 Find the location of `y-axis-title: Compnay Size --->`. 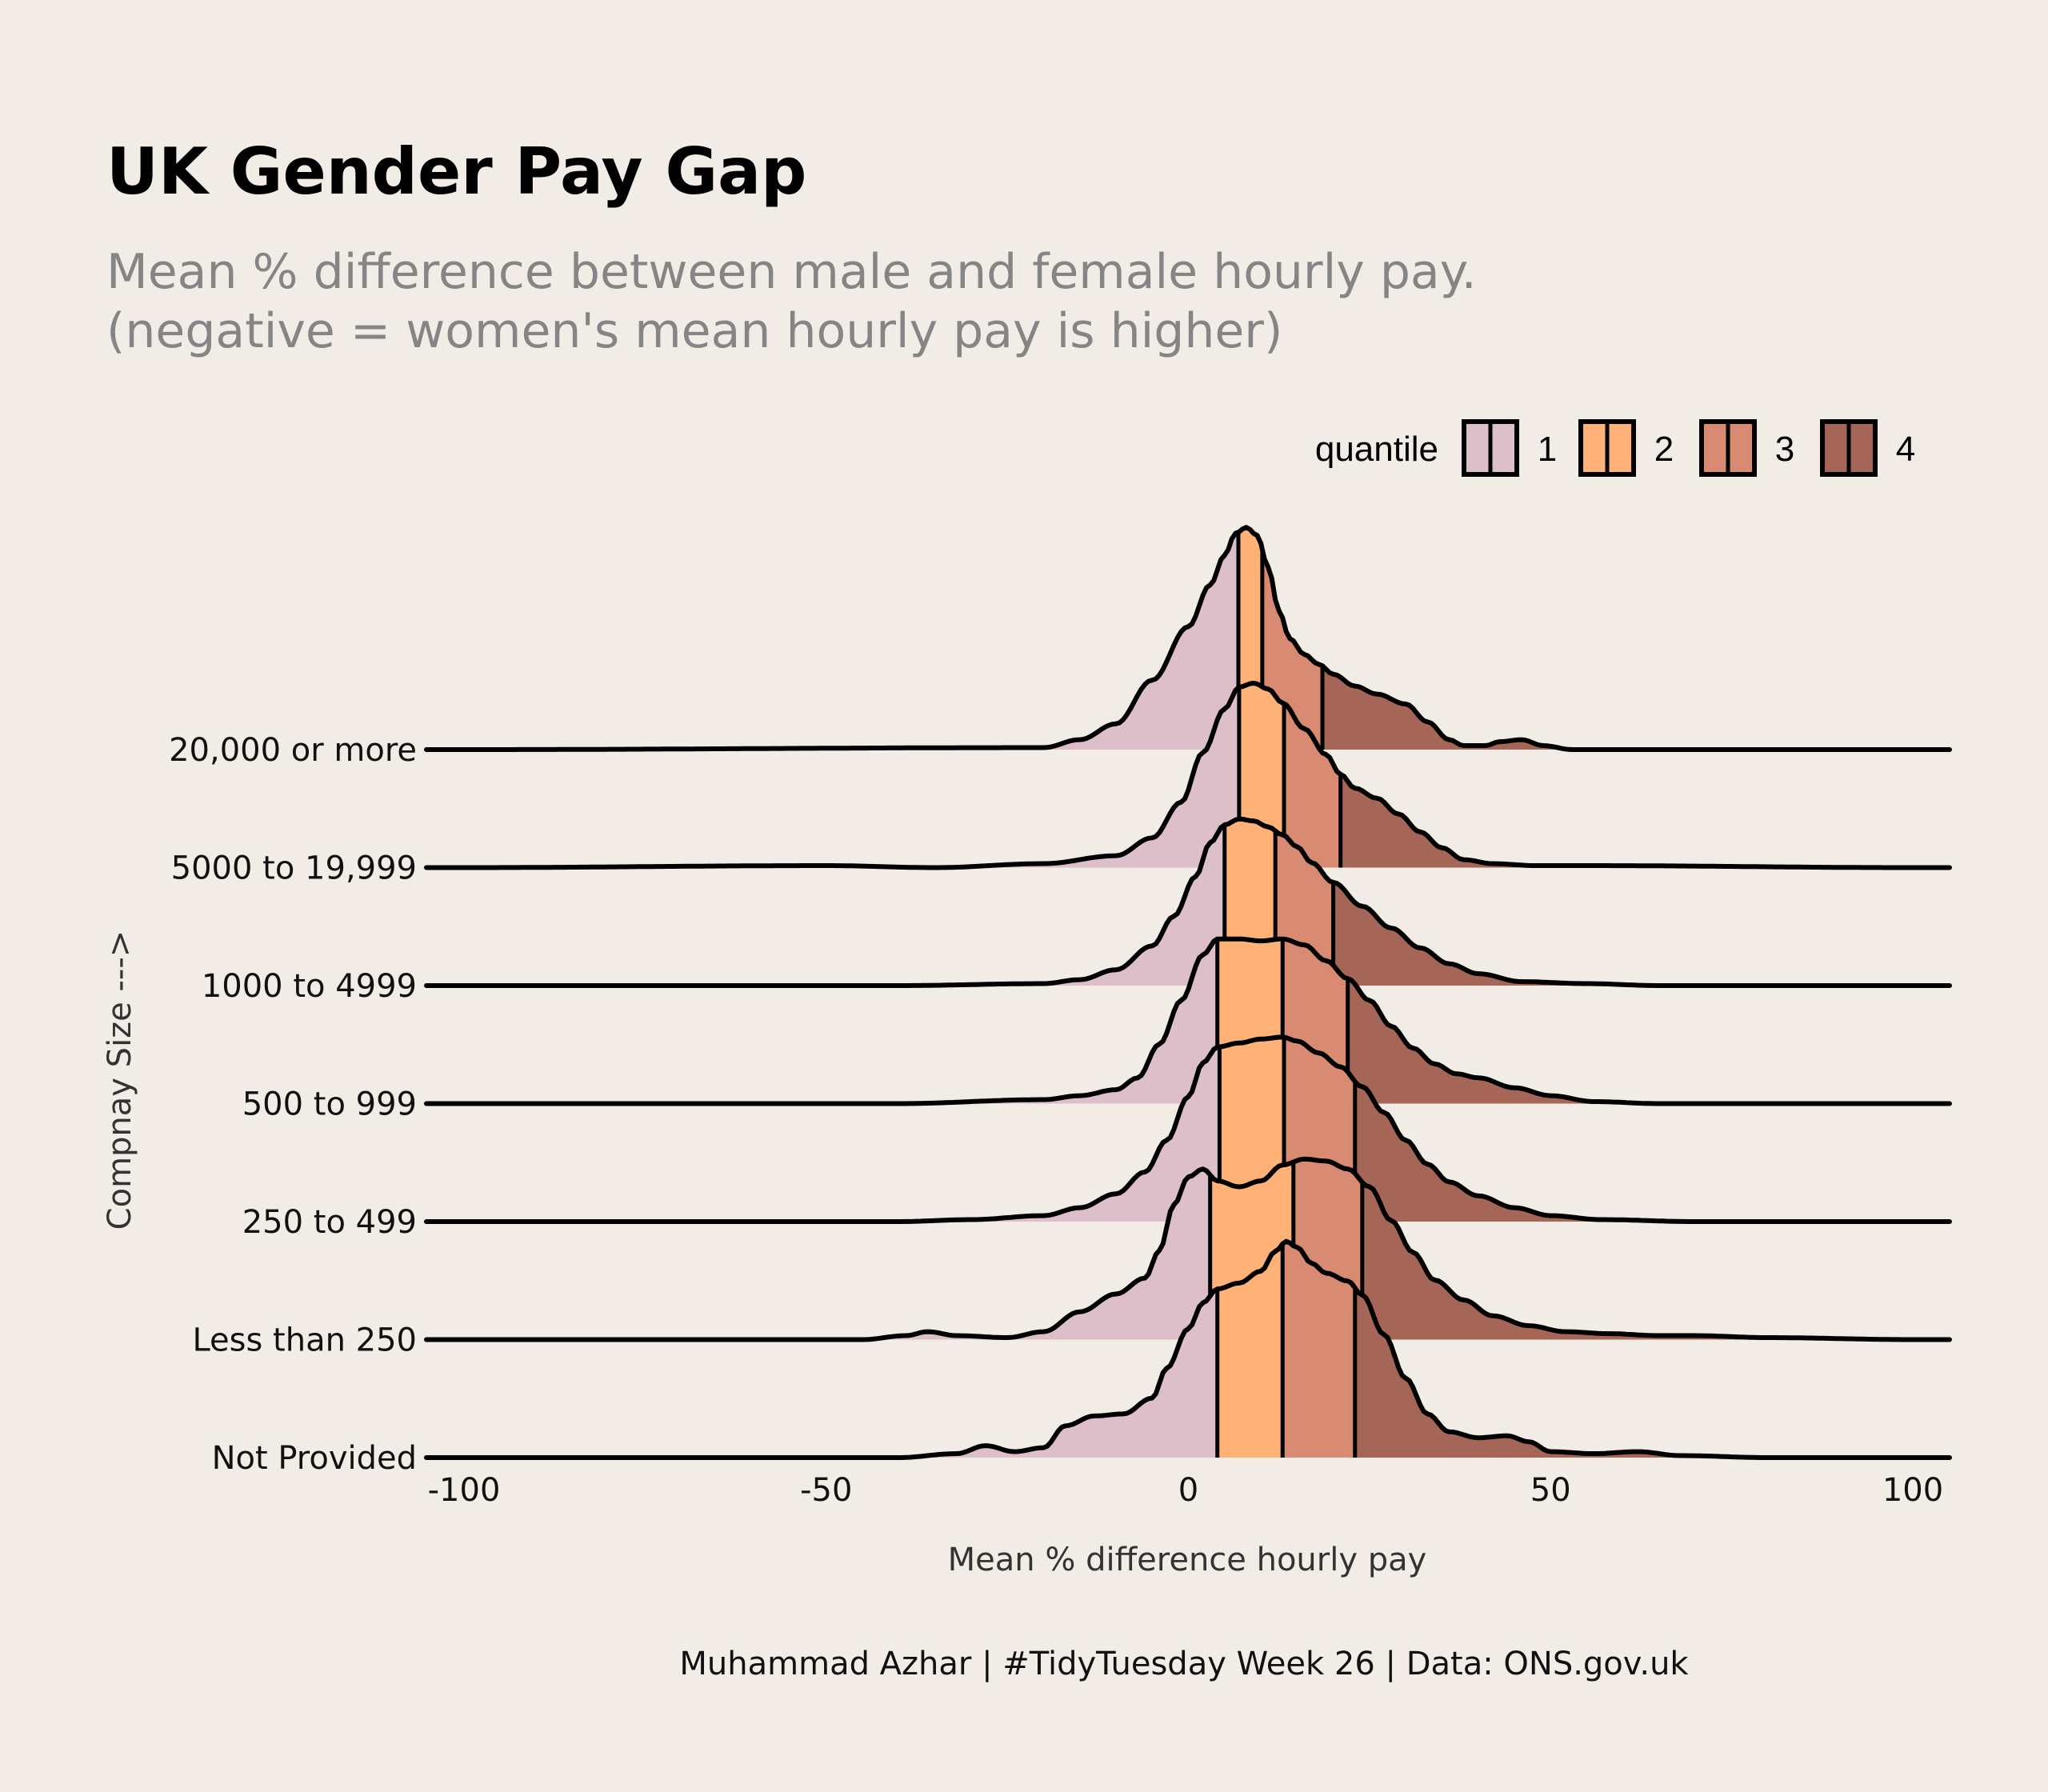

y-axis-title: Compnay Size ---> is located at coordinates (120, 1080).